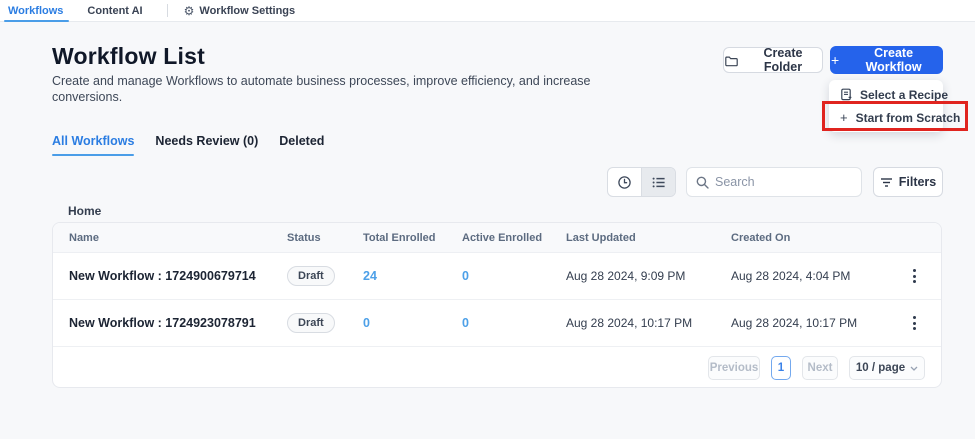  What do you see at coordinates (366, 323) in the screenshot?
I see `total-enrolled-link: 0` at bounding box center [366, 323].